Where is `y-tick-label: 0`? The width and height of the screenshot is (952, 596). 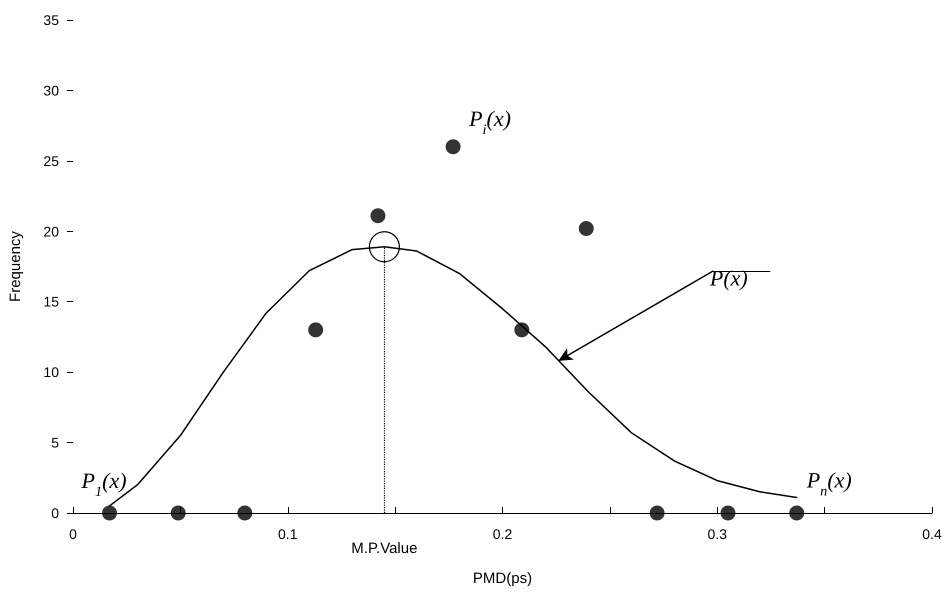
y-tick-label: 0 is located at coordinates (55, 513).